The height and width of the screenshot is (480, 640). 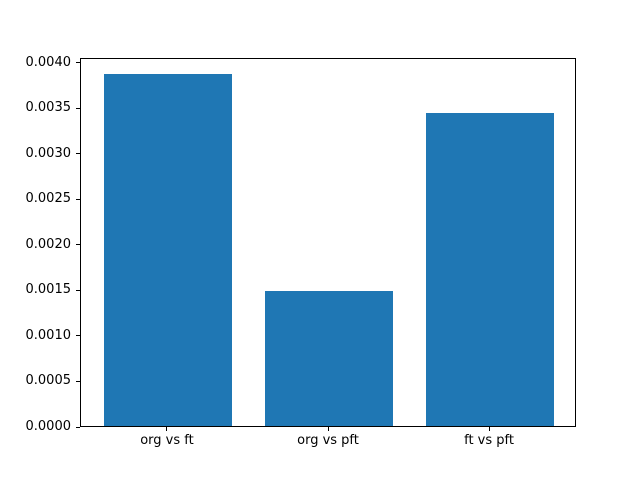 I want to click on y-tick-label: 0.0040, so click(x=48, y=62).